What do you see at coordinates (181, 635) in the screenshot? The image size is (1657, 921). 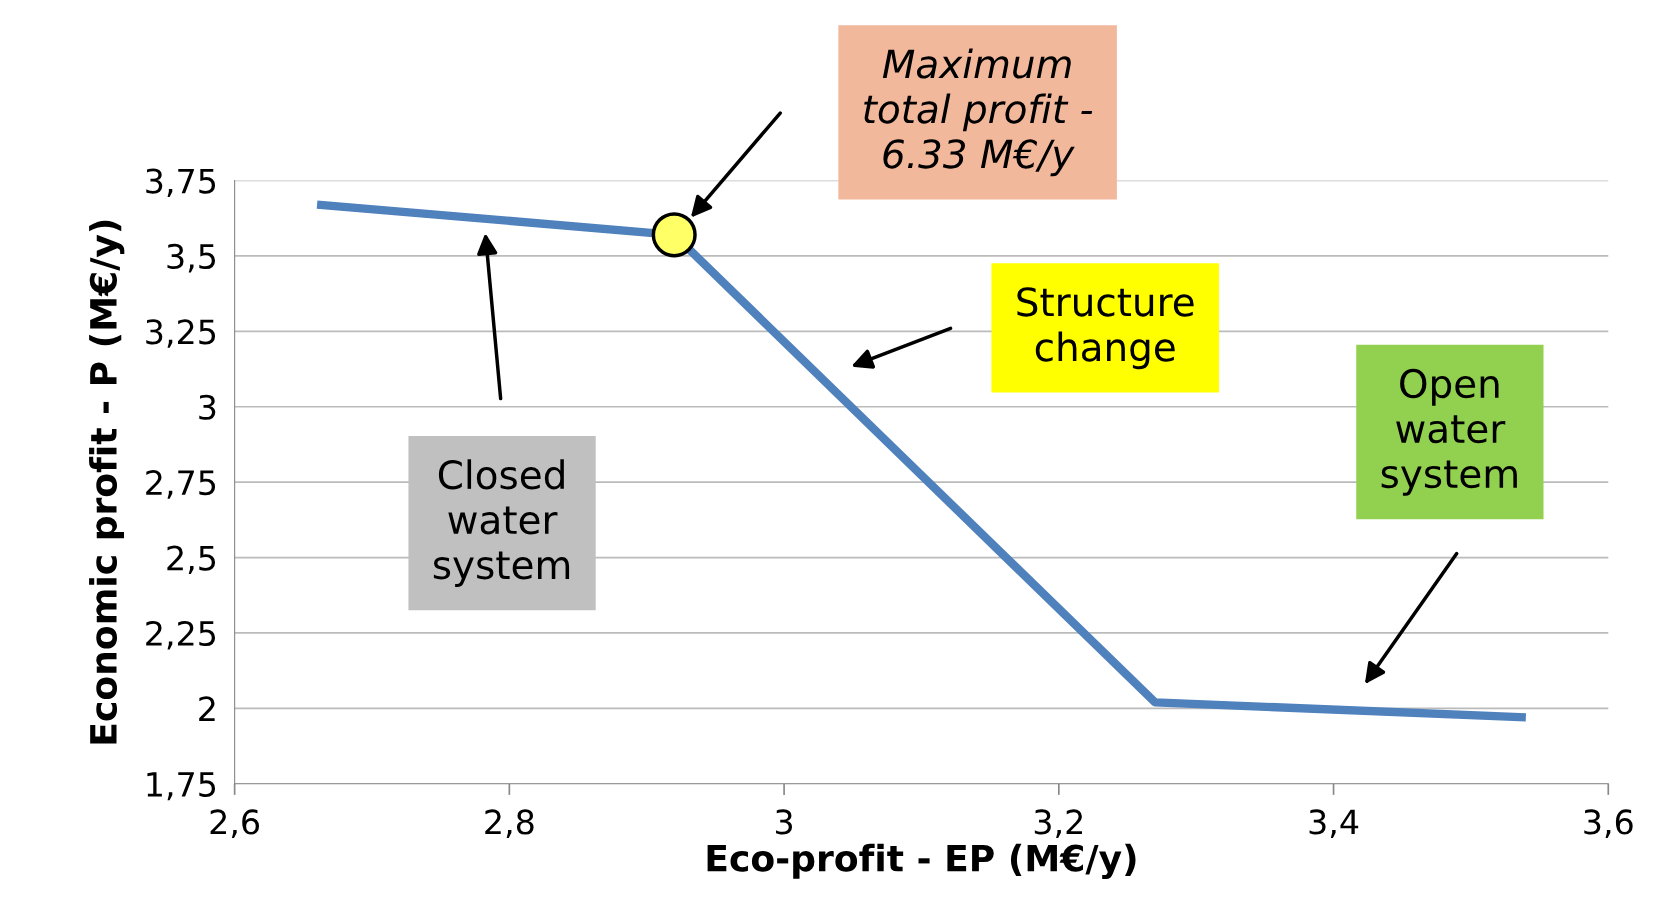 I see `y-tick-label: 2,25` at bounding box center [181, 635].